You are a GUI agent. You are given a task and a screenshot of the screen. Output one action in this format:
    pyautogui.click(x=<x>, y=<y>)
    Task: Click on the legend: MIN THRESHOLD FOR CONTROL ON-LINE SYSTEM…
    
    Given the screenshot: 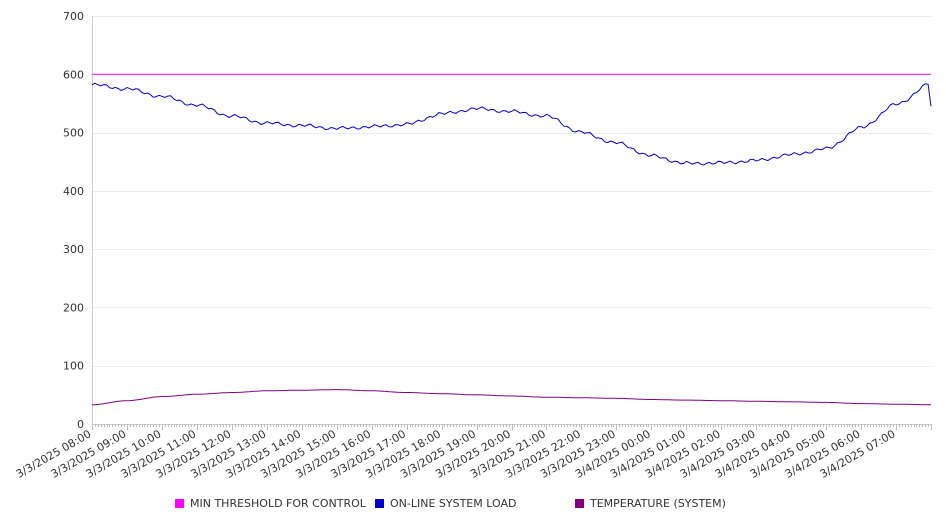 What is the action you would take?
    pyautogui.click(x=473, y=506)
    